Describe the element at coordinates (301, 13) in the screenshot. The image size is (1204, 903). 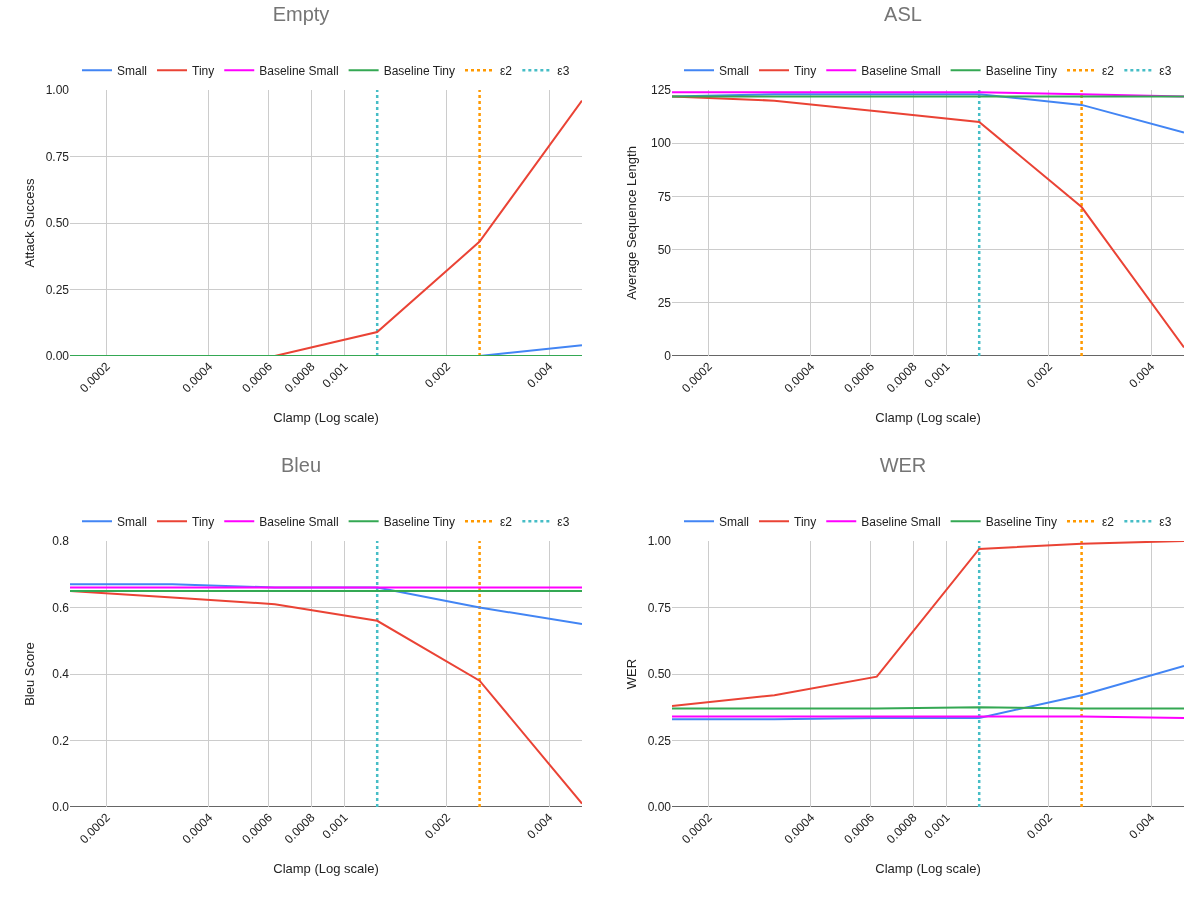
I see `chart-title: Empty` at that location.